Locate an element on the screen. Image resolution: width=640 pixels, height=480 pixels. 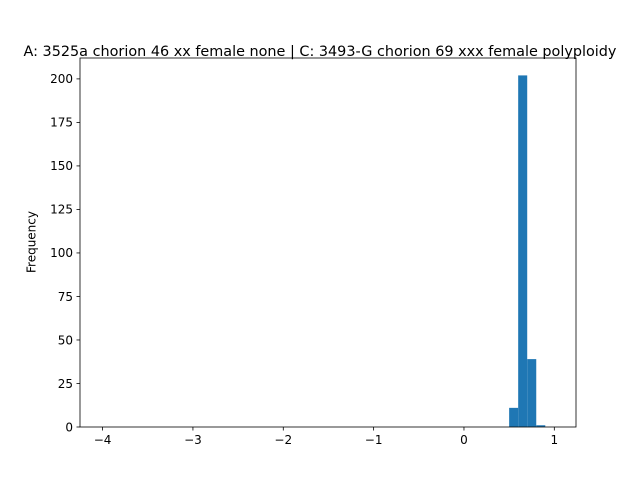
y-tick-label-7: 175 is located at coordinates (61, 123).